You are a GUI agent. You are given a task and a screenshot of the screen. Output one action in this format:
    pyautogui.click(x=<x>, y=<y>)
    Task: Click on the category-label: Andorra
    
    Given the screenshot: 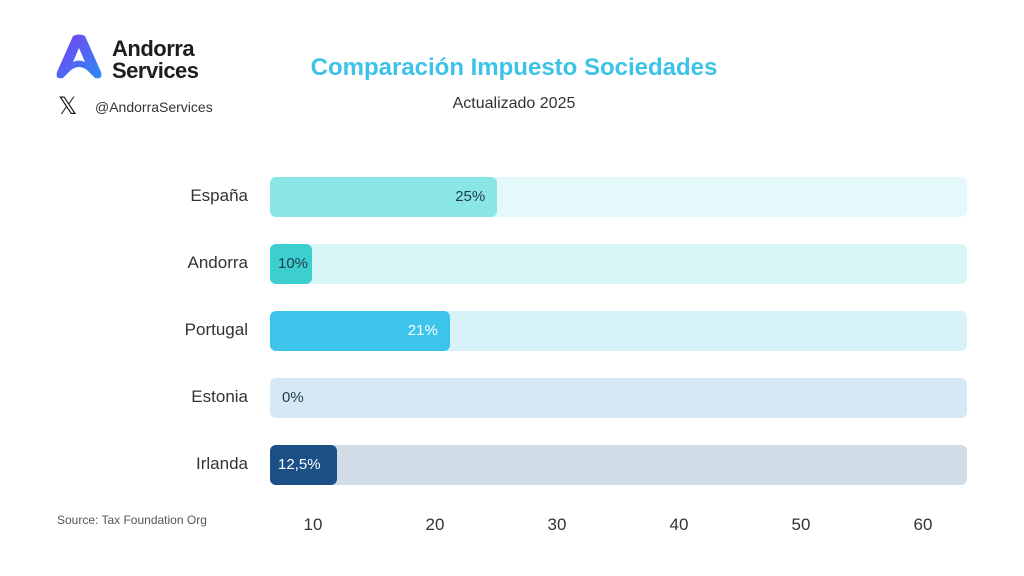 What is the action you would take?
    pyautogui.click(x=217, y=262)
    